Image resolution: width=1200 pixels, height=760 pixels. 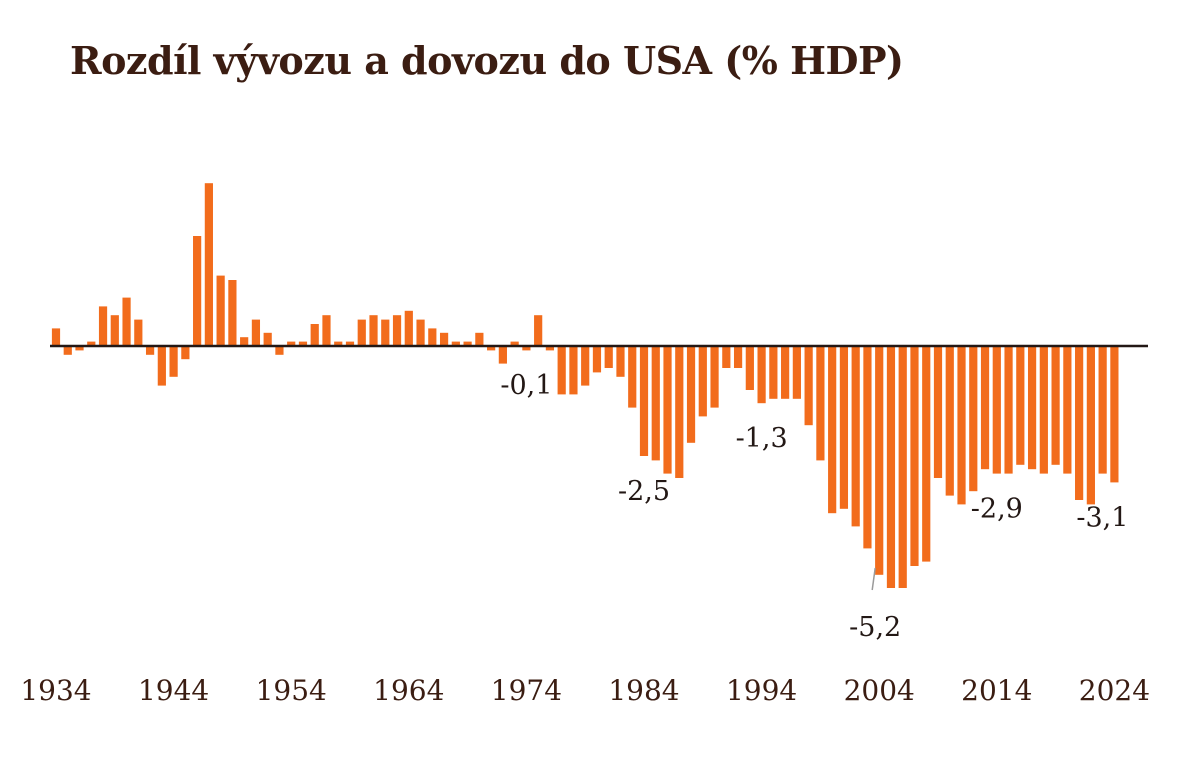 What do you see at coordinates (491, 348) in the screenshot?
I see `bar-1971` at bounding box center [491, 348].